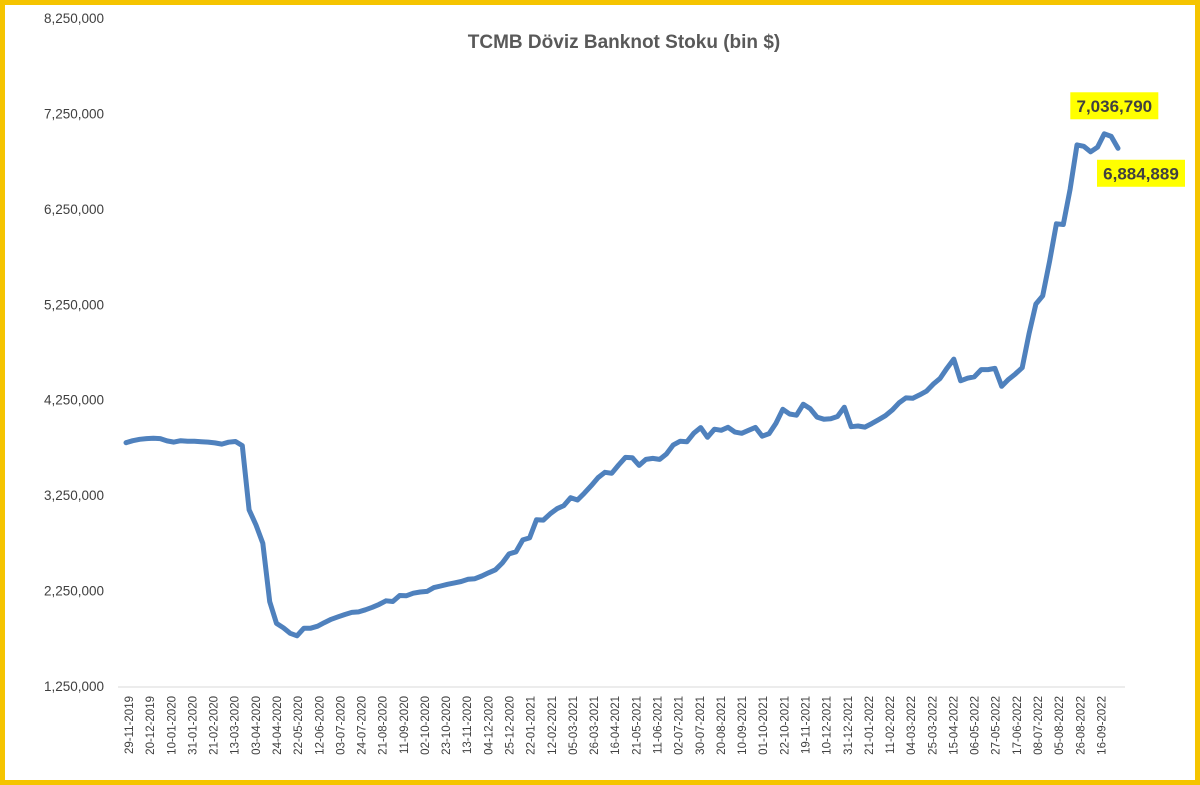 Image resolution: width=1200 pixels, height=785 pixels. Describe the element at coordinates (595, 725) in the screenshot. I see `x-tick-label: 26-03-2021` at that location.